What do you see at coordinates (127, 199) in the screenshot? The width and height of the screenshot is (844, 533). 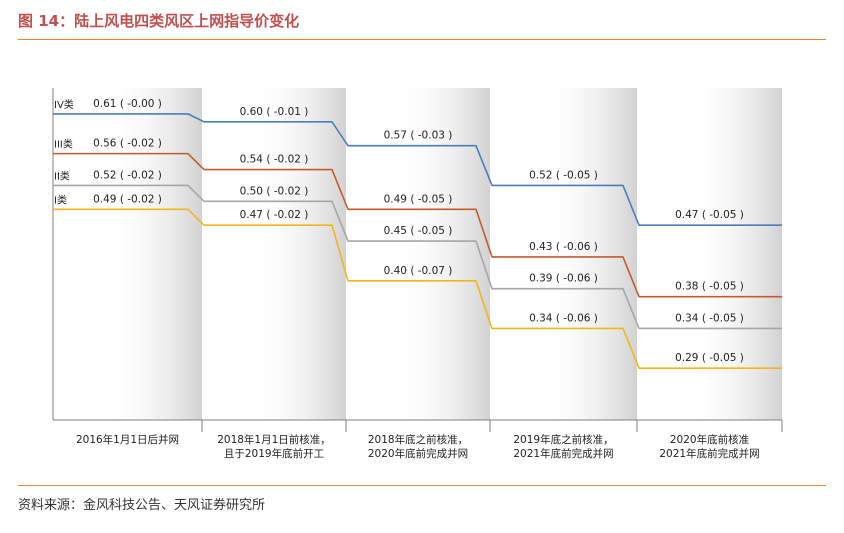 I see `data-label: 0.49 ( -0.02 )` at bounding box center [127, 199].